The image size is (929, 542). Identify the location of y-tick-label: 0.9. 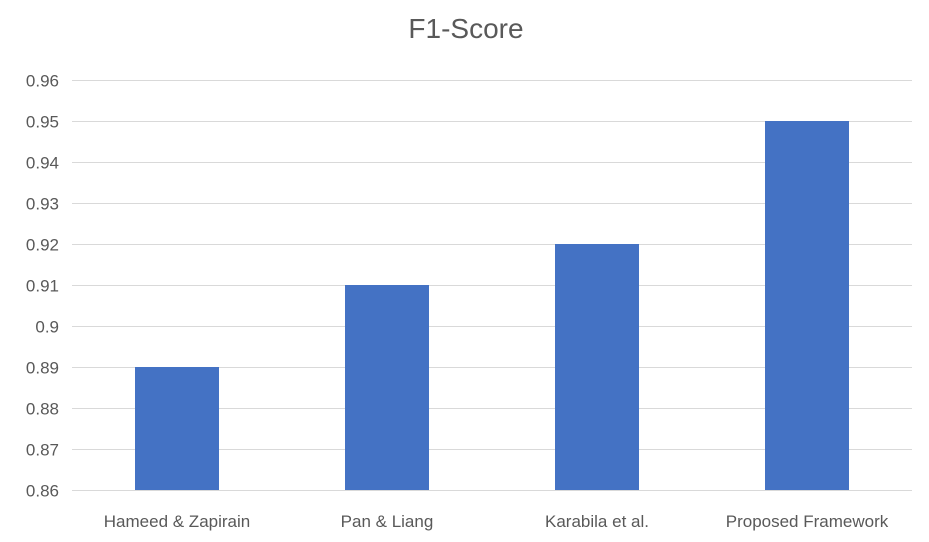
(47, 327).